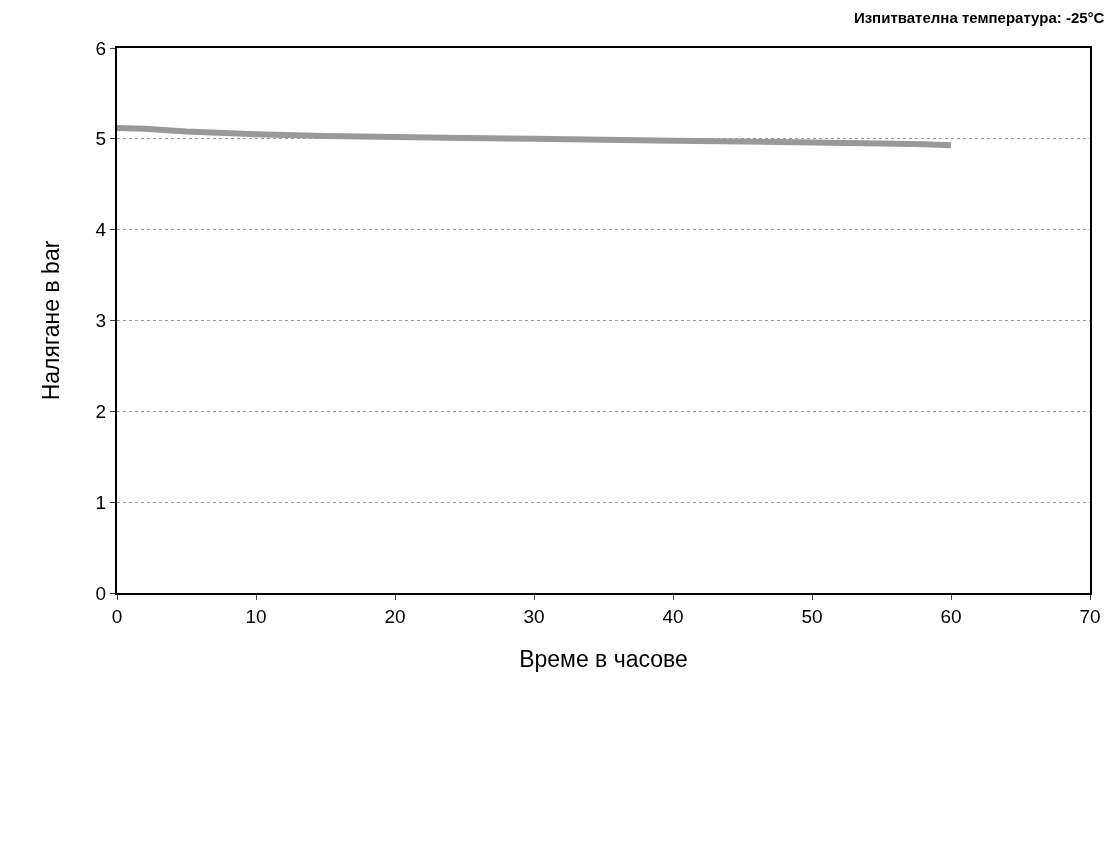 The height and width of the screenshot is (844, 1110). What do you see at coordinates (951, 616) in the screenshot?
I see `x-tick-label: 60` at bounding box center [951, 616].